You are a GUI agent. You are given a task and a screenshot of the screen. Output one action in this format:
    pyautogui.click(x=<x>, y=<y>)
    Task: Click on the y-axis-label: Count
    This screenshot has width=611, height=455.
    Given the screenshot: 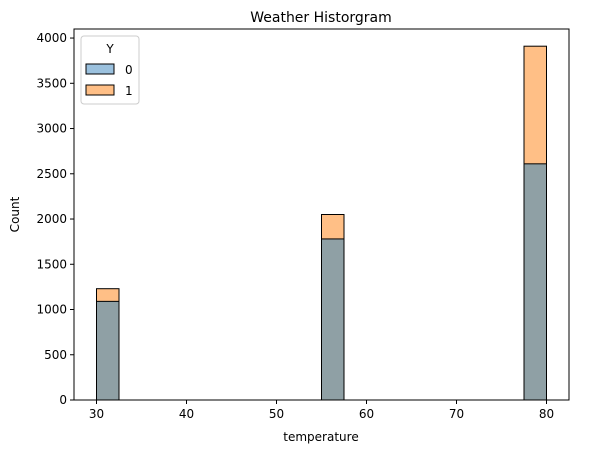 What is the action you would take?
    pyautogui.click(x=15, y=214)
    